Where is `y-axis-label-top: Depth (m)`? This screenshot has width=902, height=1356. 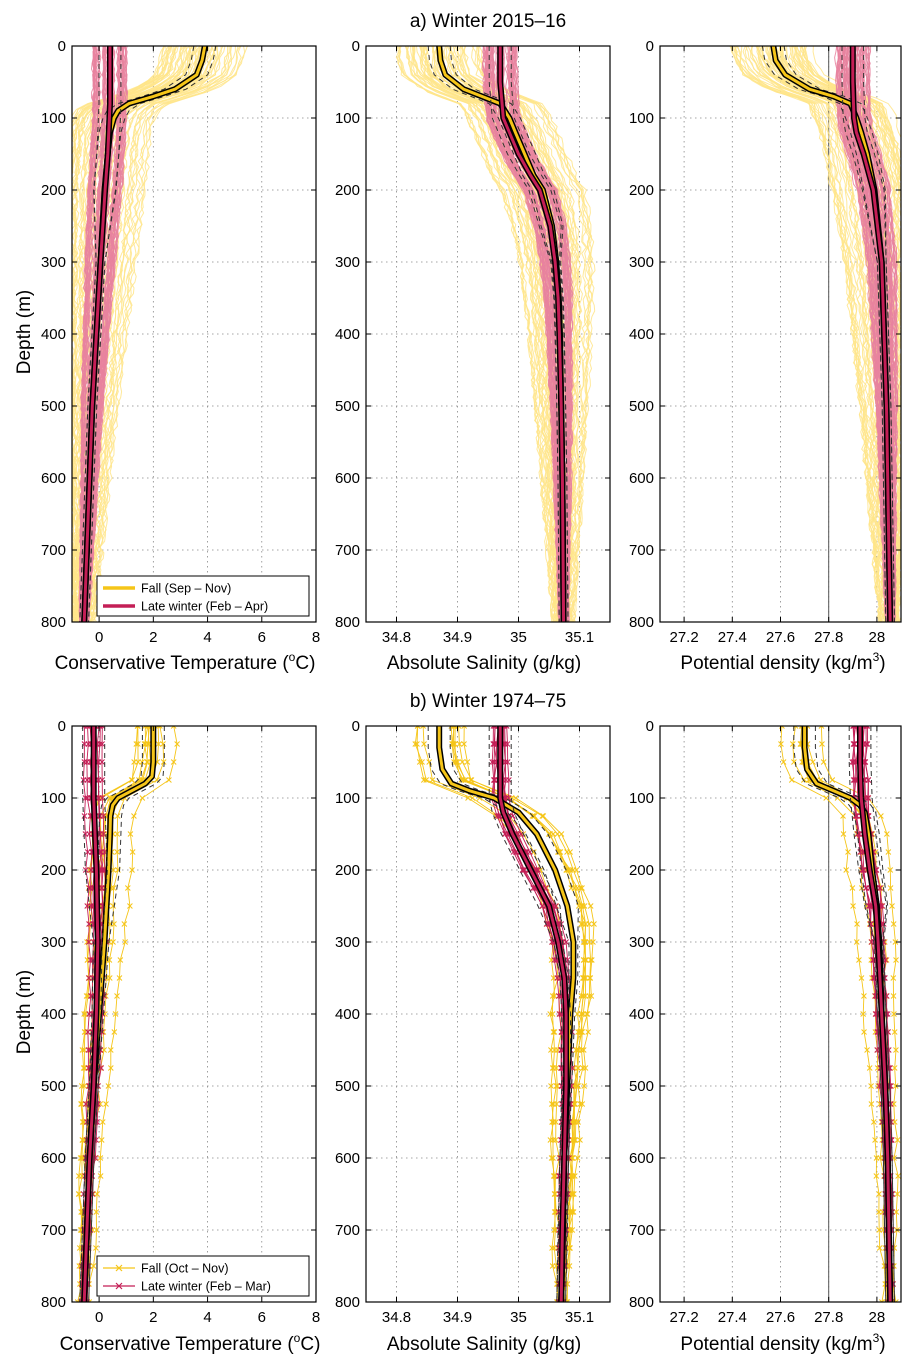 y-axis-label-top: Depth (m) is located at coordinates (24, 332).